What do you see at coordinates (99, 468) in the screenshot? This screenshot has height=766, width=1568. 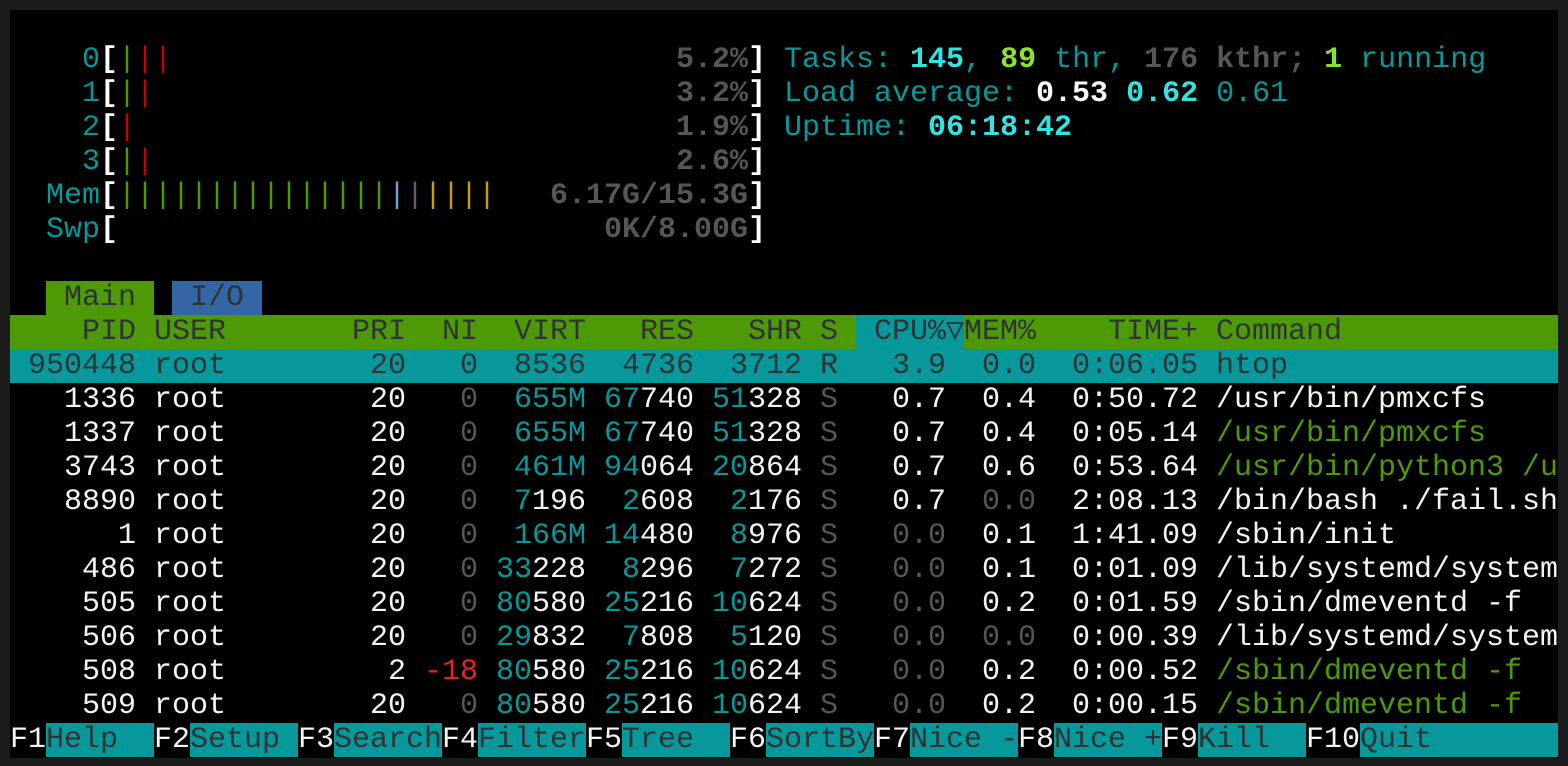 I see `process-pid: 3743` at bounding box center [99, 468].